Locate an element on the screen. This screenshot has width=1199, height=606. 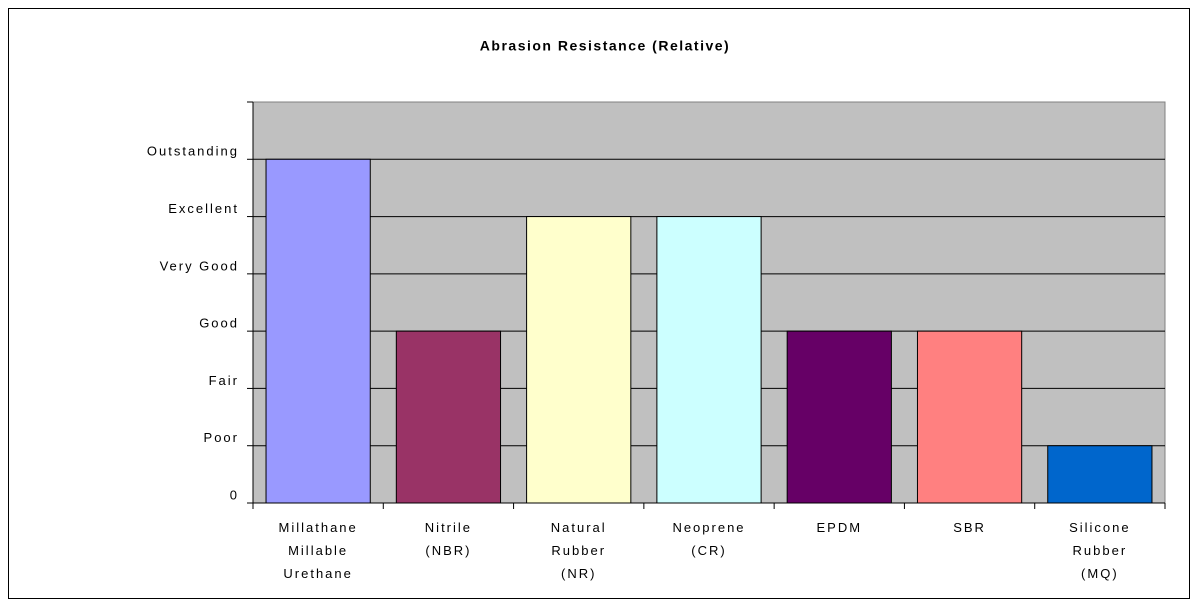
x-tick-label-line: Urethane is located at coordinates (317, 573).